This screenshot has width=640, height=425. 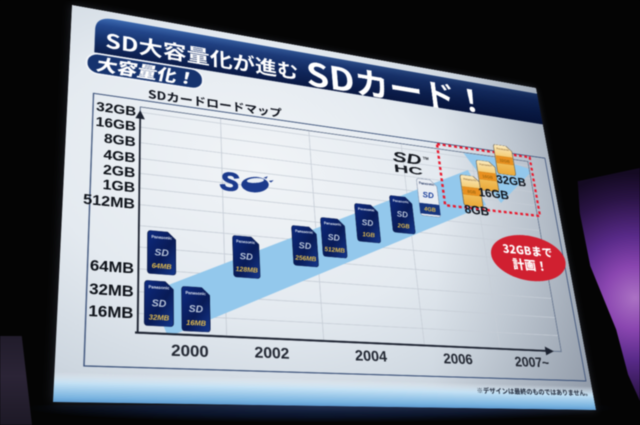 I want to click on svg-text: 256MB, so click(x=305, y=259).